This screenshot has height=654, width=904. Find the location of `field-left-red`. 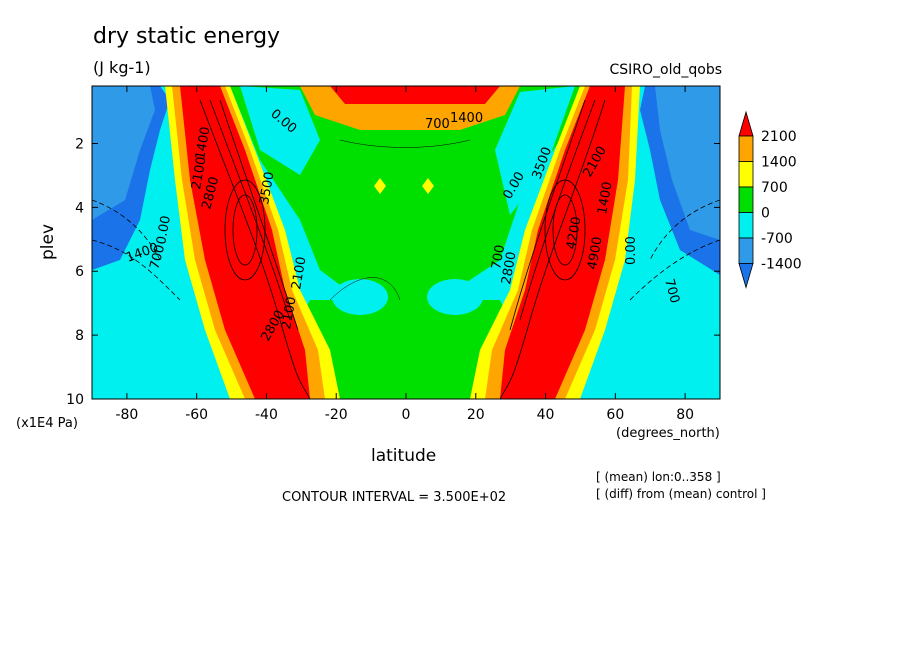

field-left-red is located at coordinates (245, 242).